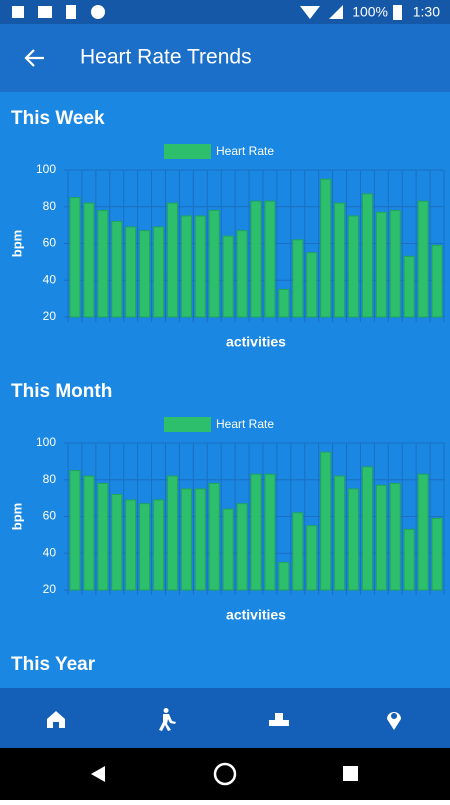 The image size is (450, 805). I want to click on nav-home, so click(225, 774).